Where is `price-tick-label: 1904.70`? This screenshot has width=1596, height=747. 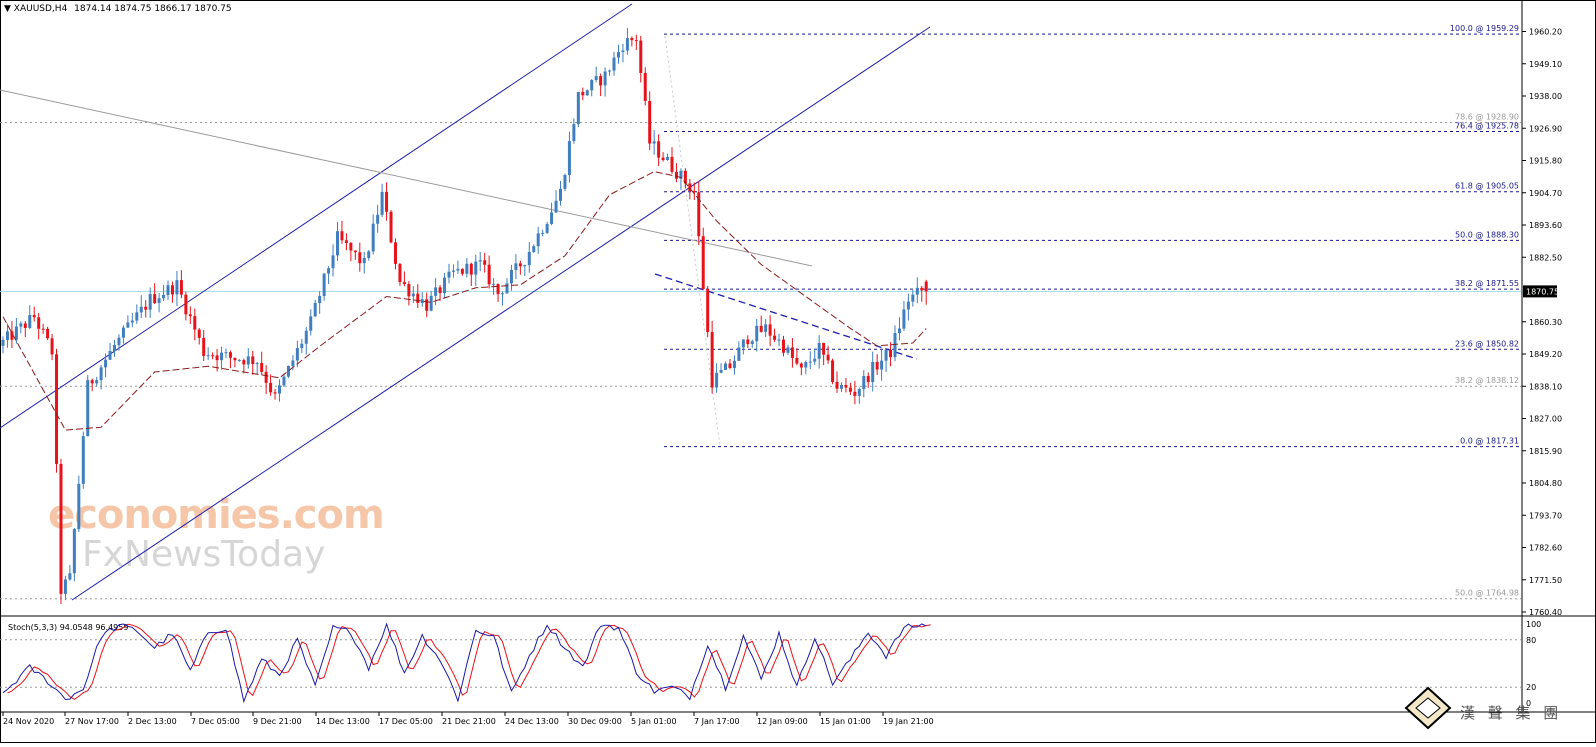
price-tick-label: 1904.70 is located at coordinates (1545, 193).